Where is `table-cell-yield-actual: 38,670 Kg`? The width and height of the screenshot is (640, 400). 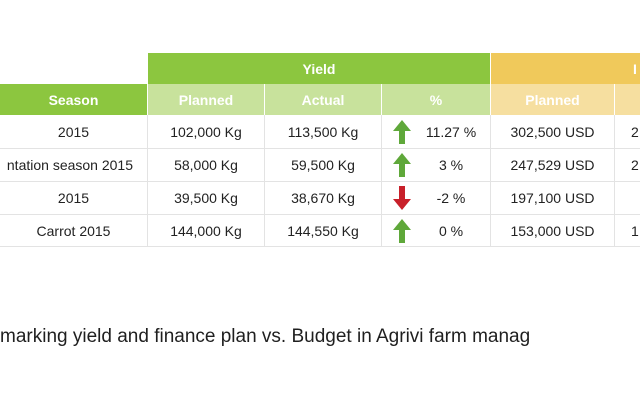 table-cell-yield-actual: 38,670 Kg is located at coordinates (323, 198).